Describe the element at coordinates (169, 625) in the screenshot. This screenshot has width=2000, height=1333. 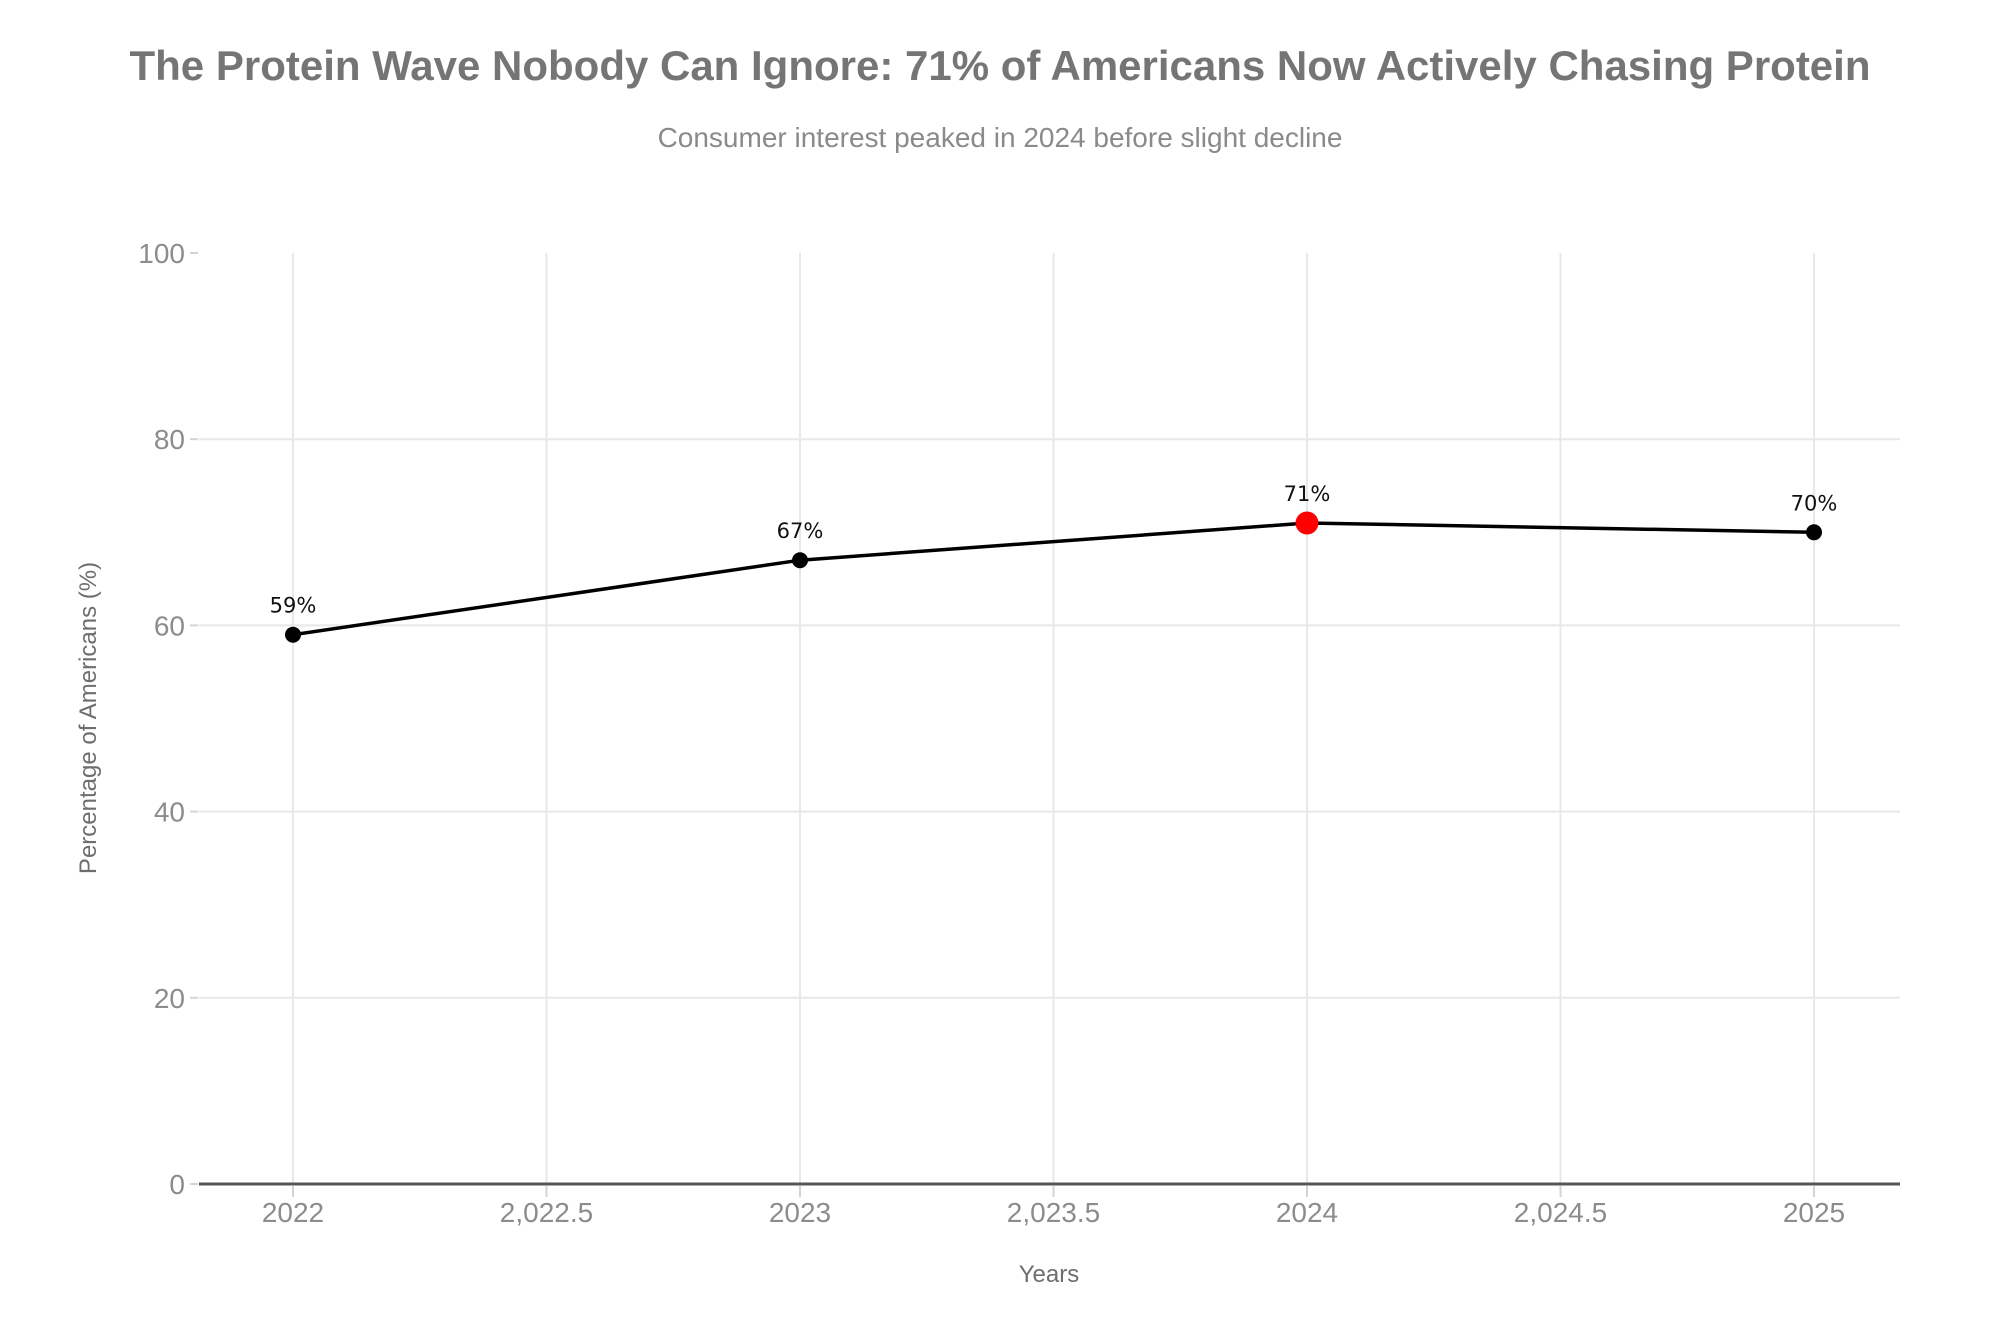
I see `ytick-label-60: 60` at that location.